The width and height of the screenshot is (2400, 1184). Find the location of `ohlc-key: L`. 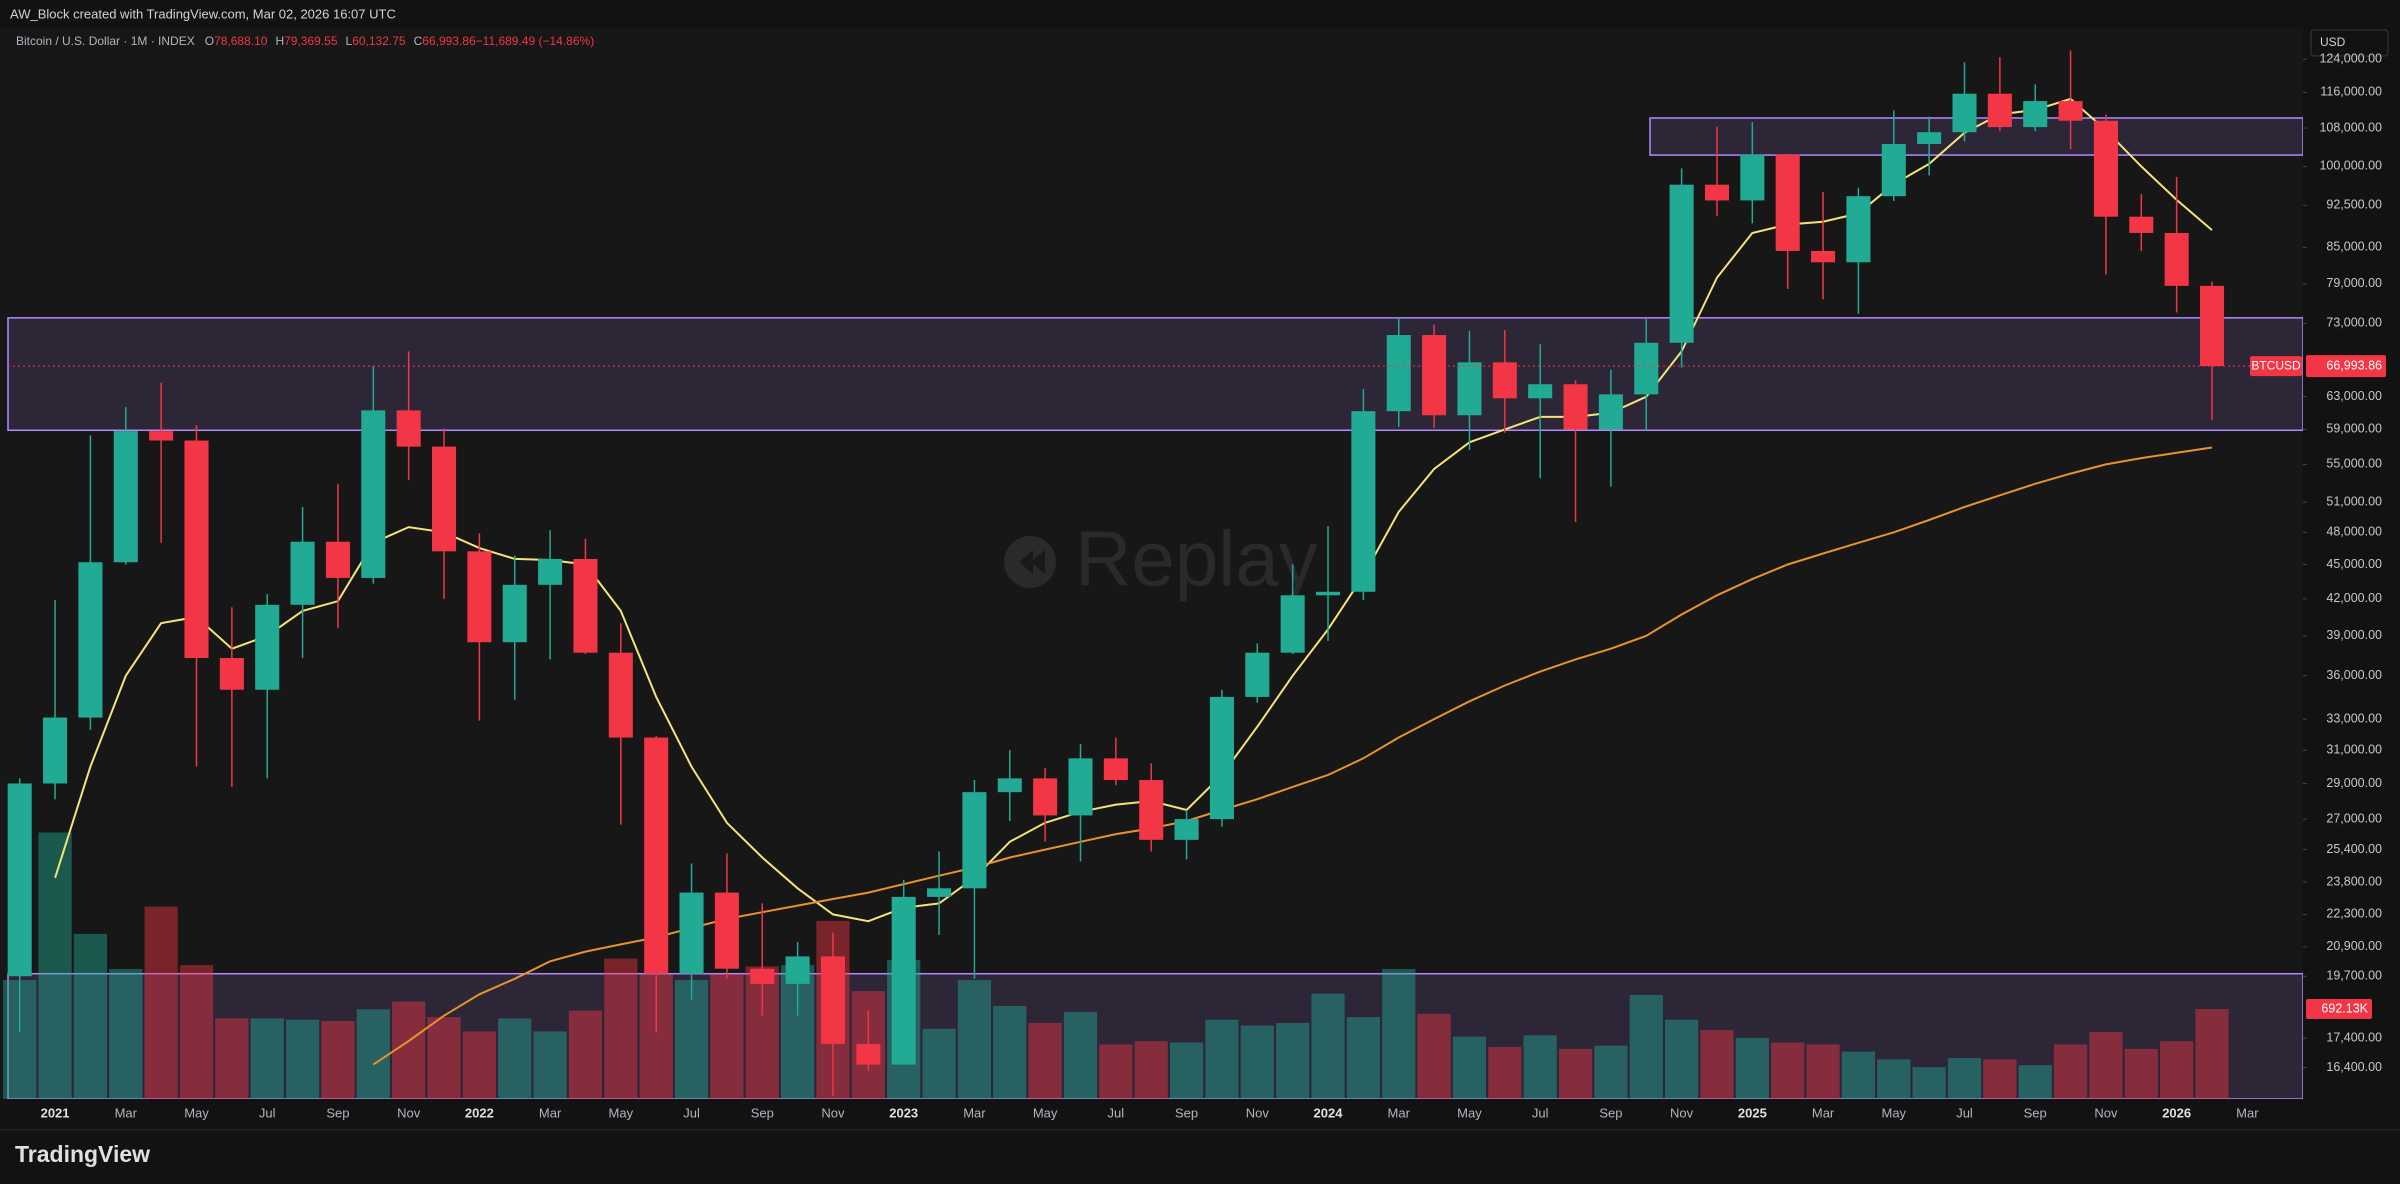

ohlc-key: L is located at coordinates (349, 41).